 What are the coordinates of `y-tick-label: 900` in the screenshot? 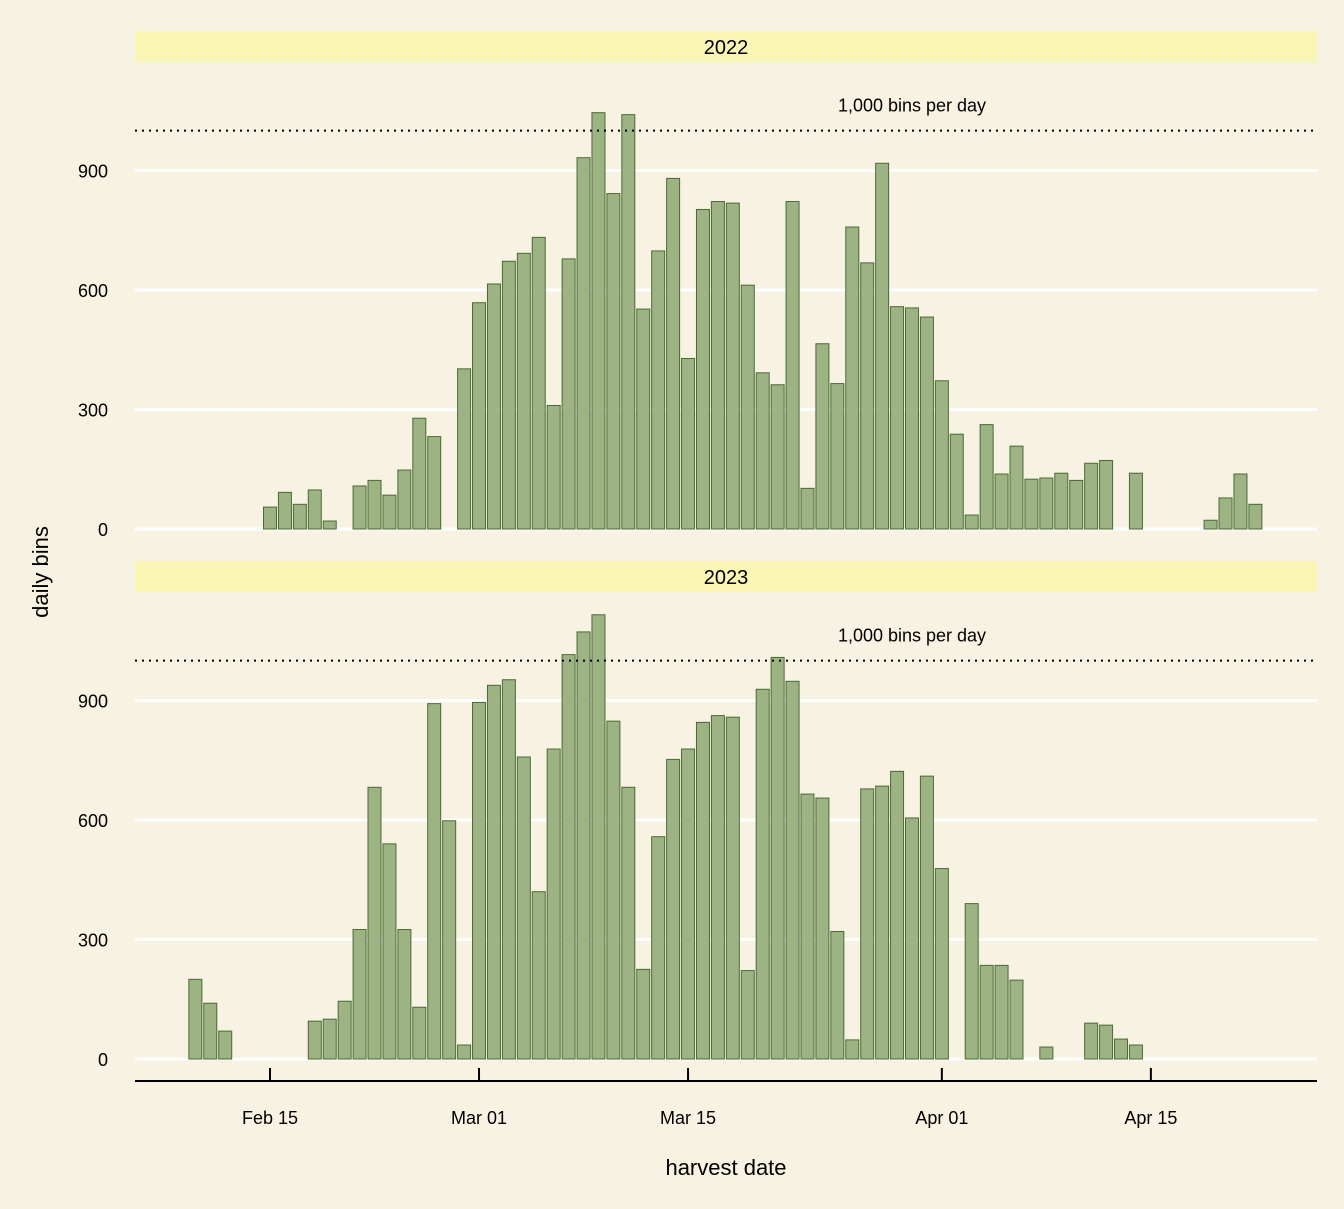 It's located at (93, 701).